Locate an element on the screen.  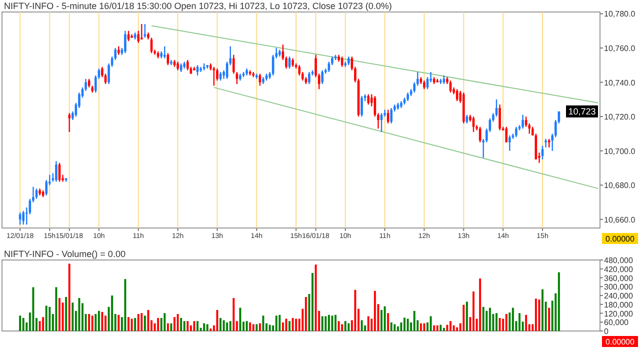
y-tick-label: 240,000 is located at coordinates (619, 296).